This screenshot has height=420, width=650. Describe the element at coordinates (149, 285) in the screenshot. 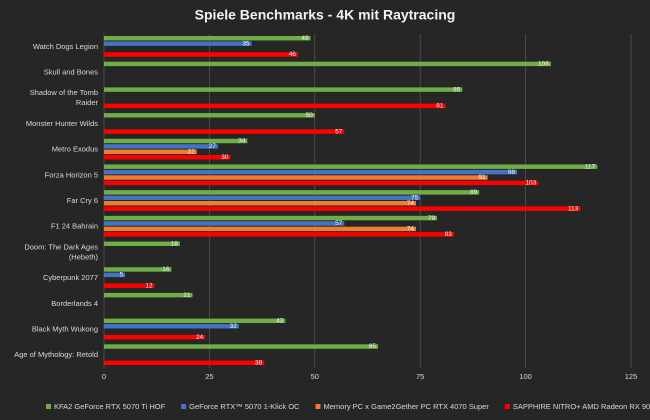

I see `value-label: 12` at that location.